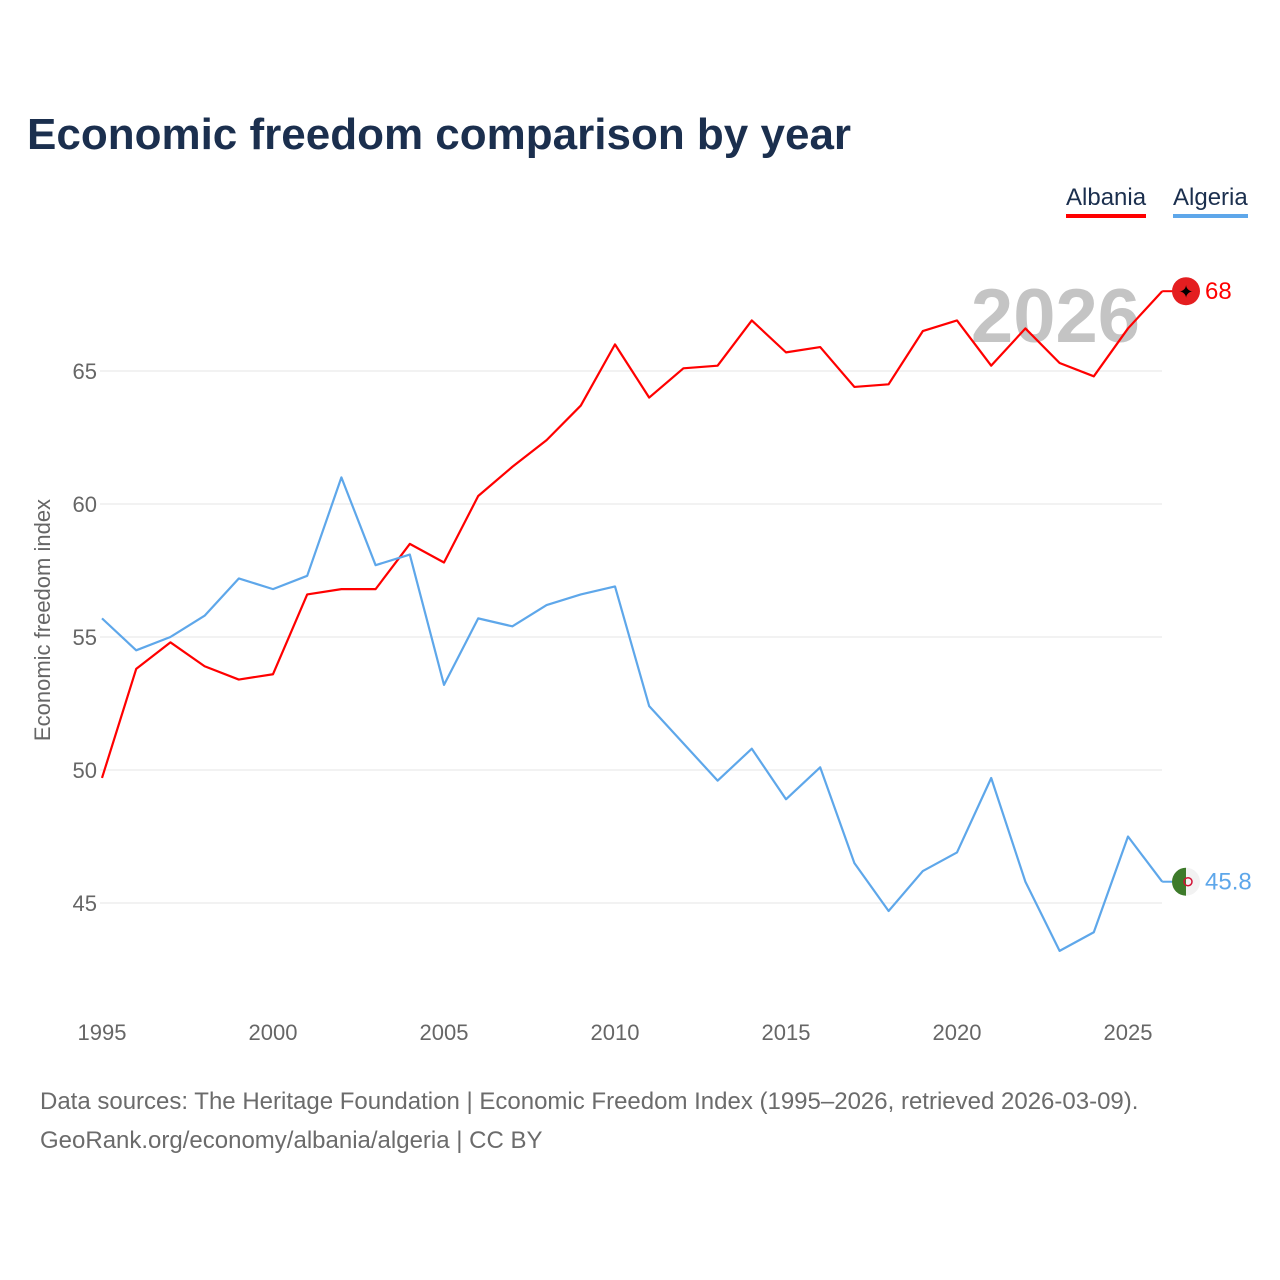  Describe the element at coordinates (85, 770) in the screenshot. I see `y-tick-label: 50` at that location.